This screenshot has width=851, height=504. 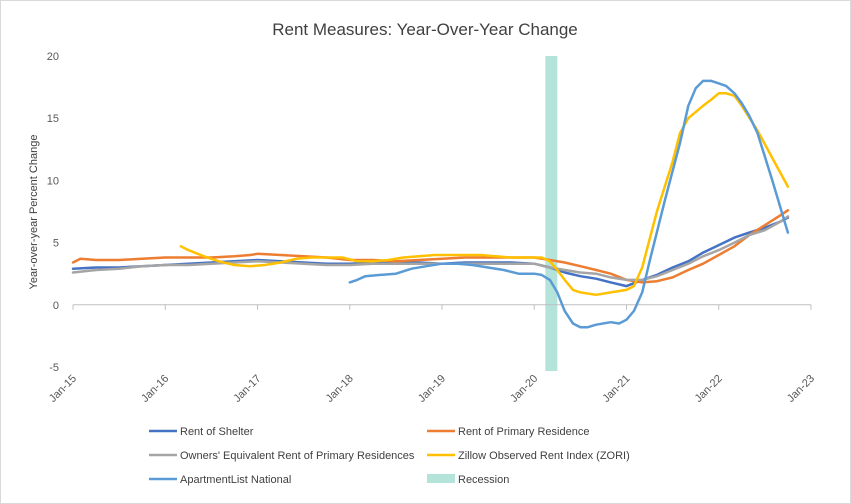 I want to click on y-axis-label: Year-over-year Percent Change, so click(x=34, y=212).